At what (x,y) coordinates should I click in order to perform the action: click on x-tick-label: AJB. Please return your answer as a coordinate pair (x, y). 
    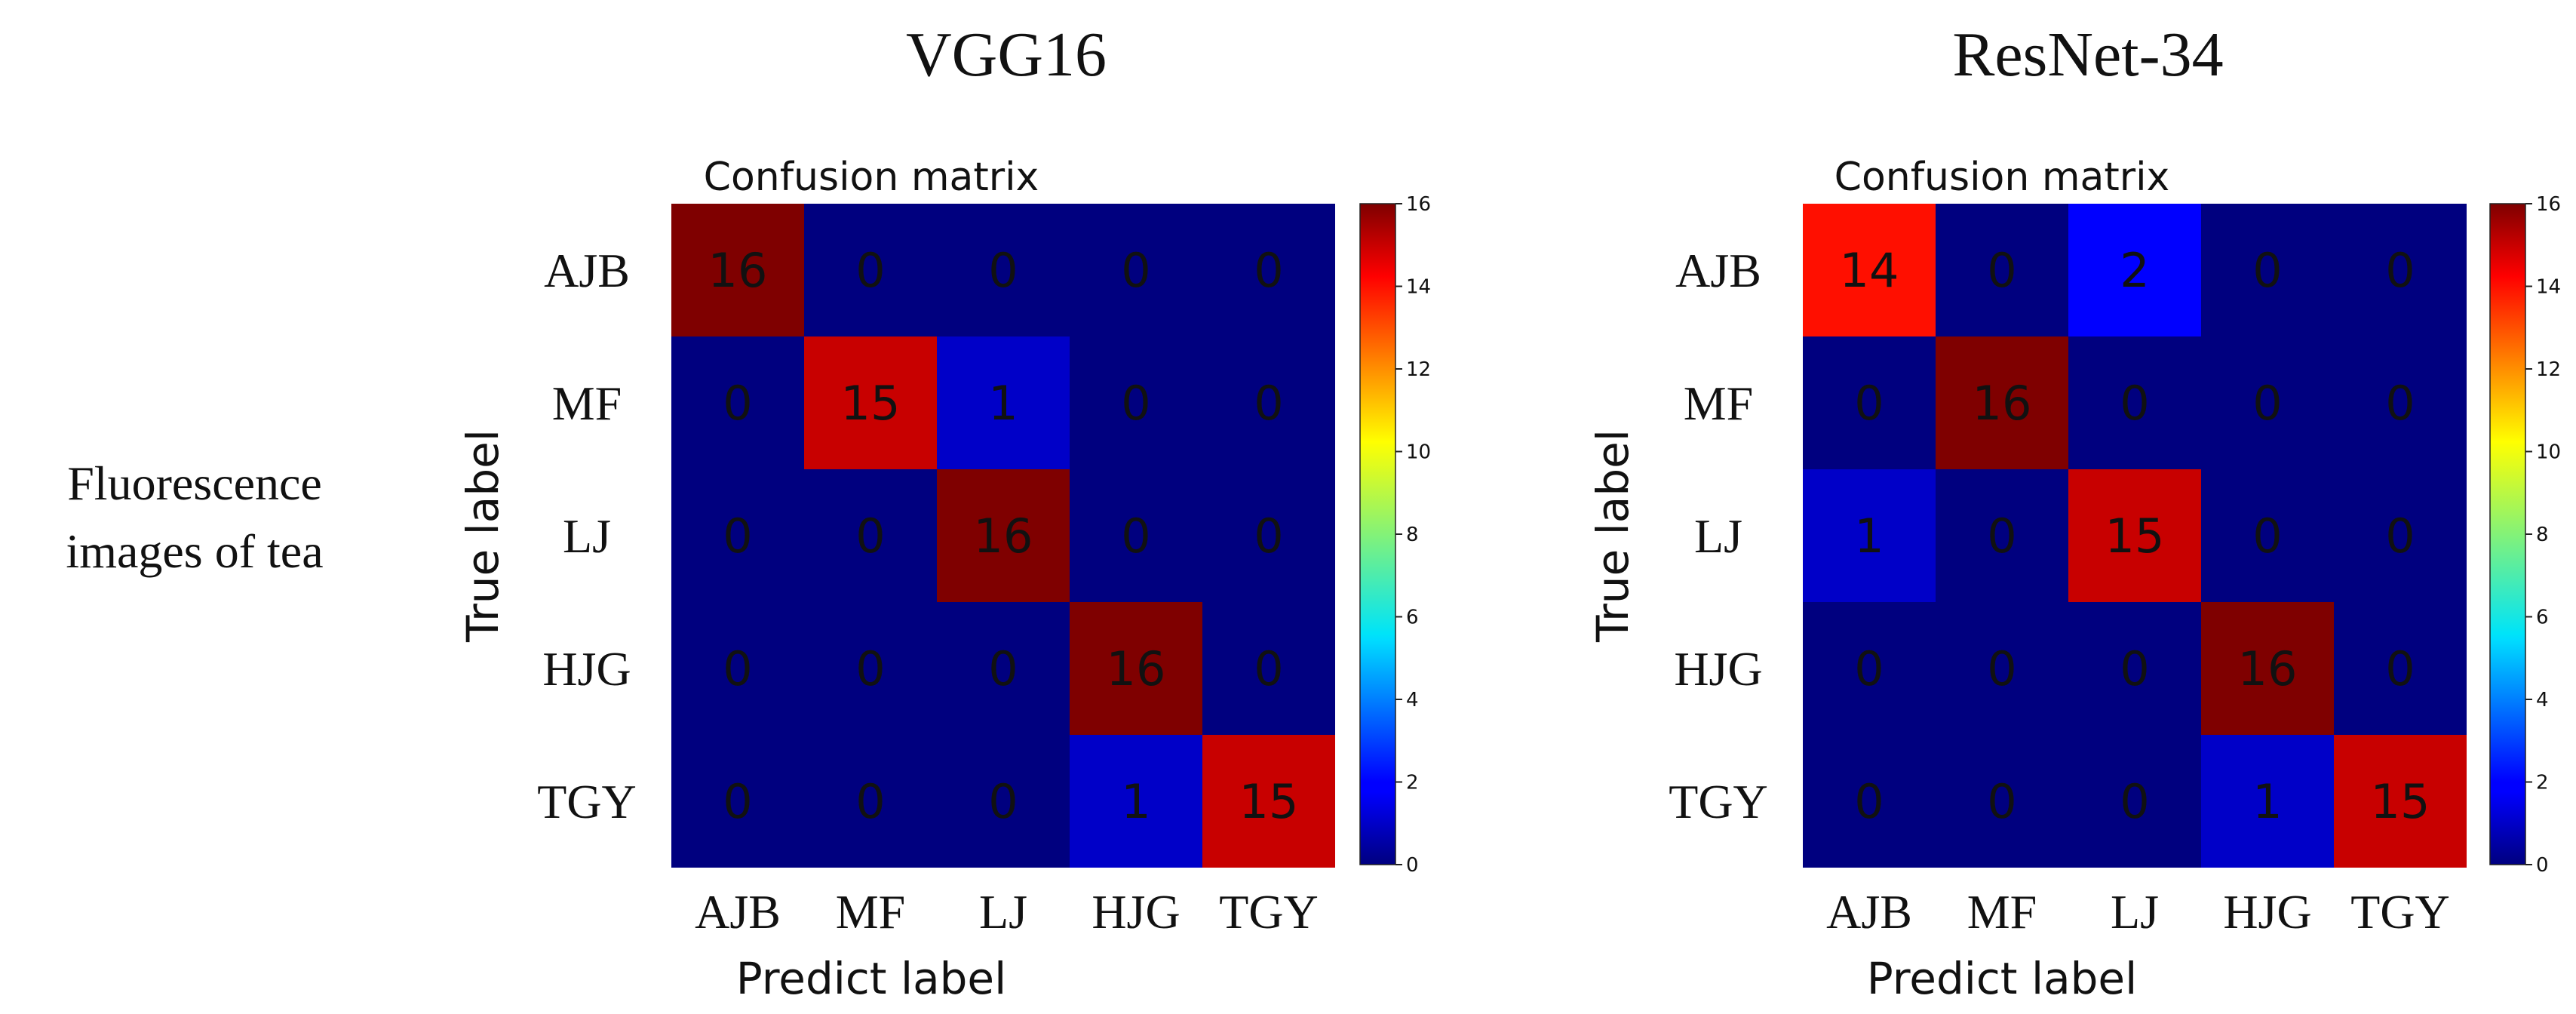
    Looking at the image, I should click on (1869, 912).